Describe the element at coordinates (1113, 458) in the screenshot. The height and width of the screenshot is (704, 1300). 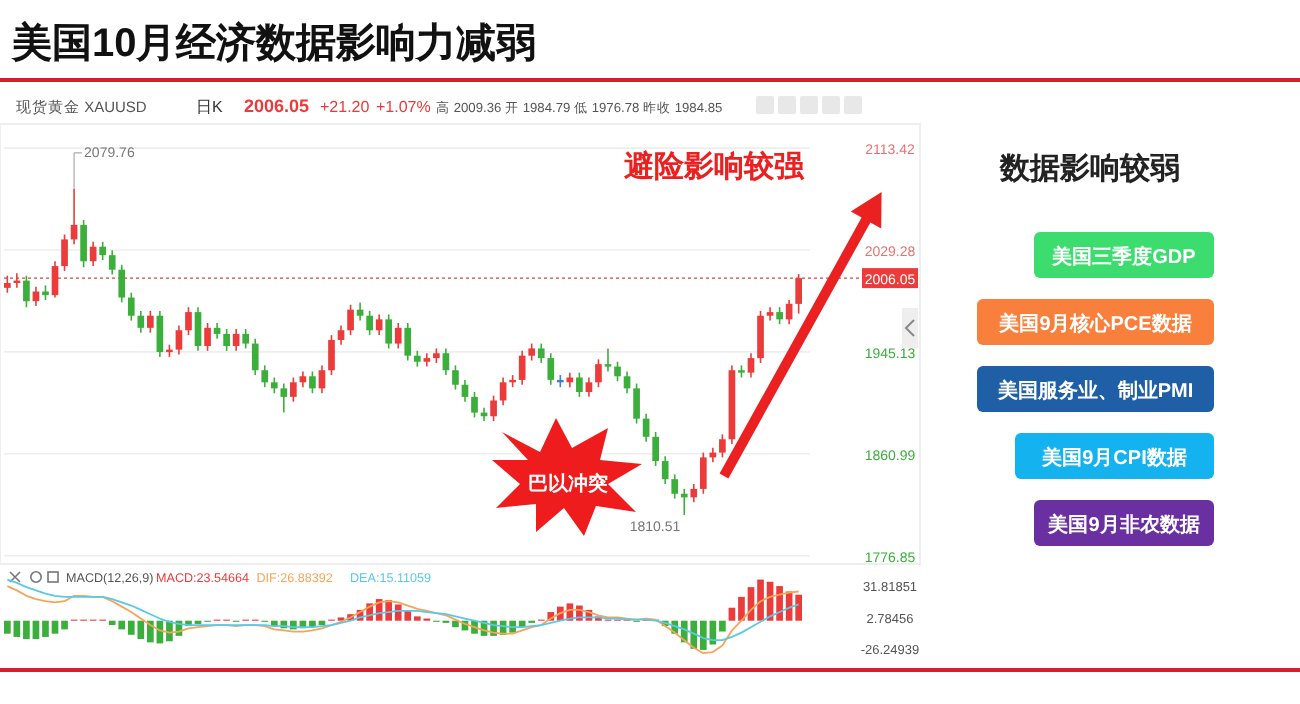
I see `category-label: 美国9月CPI数据` at that location.